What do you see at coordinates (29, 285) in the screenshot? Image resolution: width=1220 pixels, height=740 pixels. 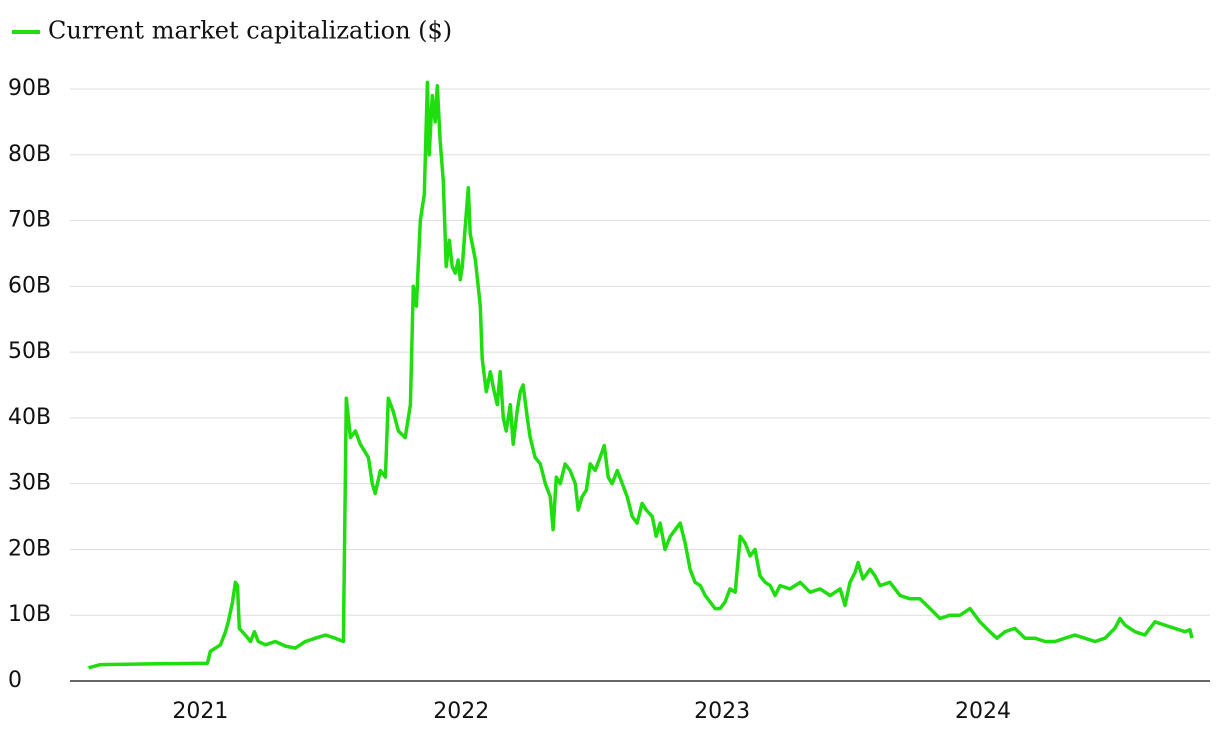 I see `y-tick-label: 60B` at bounding box center [29, 285].